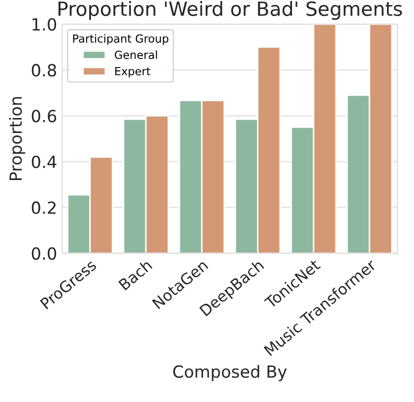 This screenshot has width=414, height=402. I want to click on y-tick-label: 1.0, so click(44, 24).